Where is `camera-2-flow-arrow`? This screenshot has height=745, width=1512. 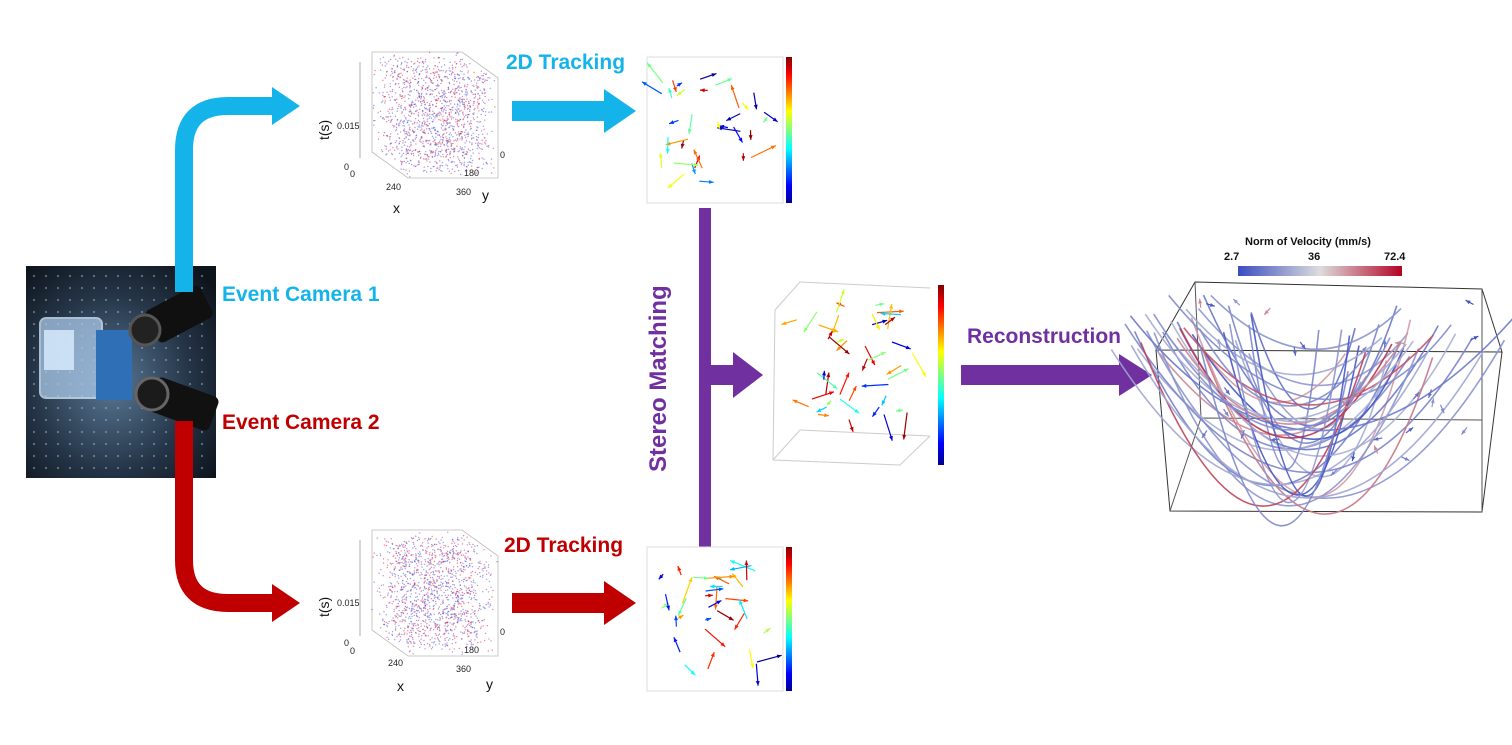
camera-2-flow-arrow is located at coordinates (223, 516).